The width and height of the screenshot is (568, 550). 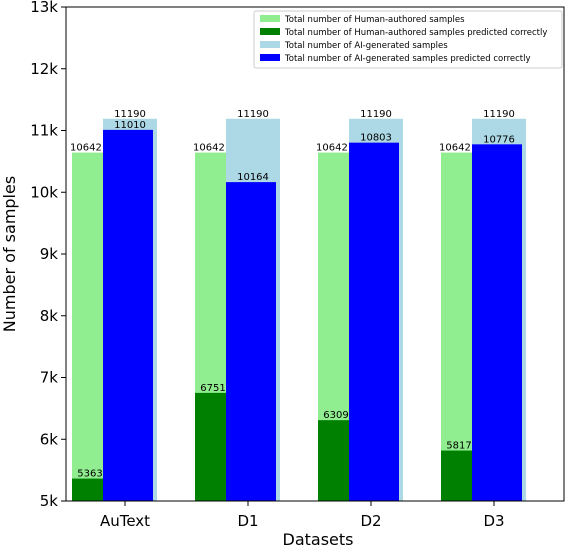 What do you see at coordinates (458, 446) in the screenshot?
I see `bar-value-label: 5817` at bounding box center [458, 446].